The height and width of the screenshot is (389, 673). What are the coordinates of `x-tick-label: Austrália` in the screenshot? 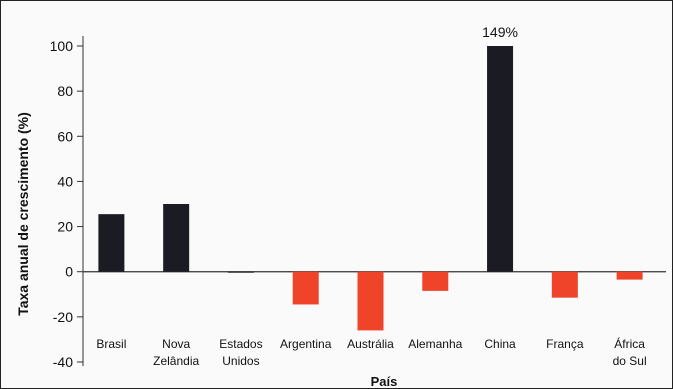 It's located at (370, 344).